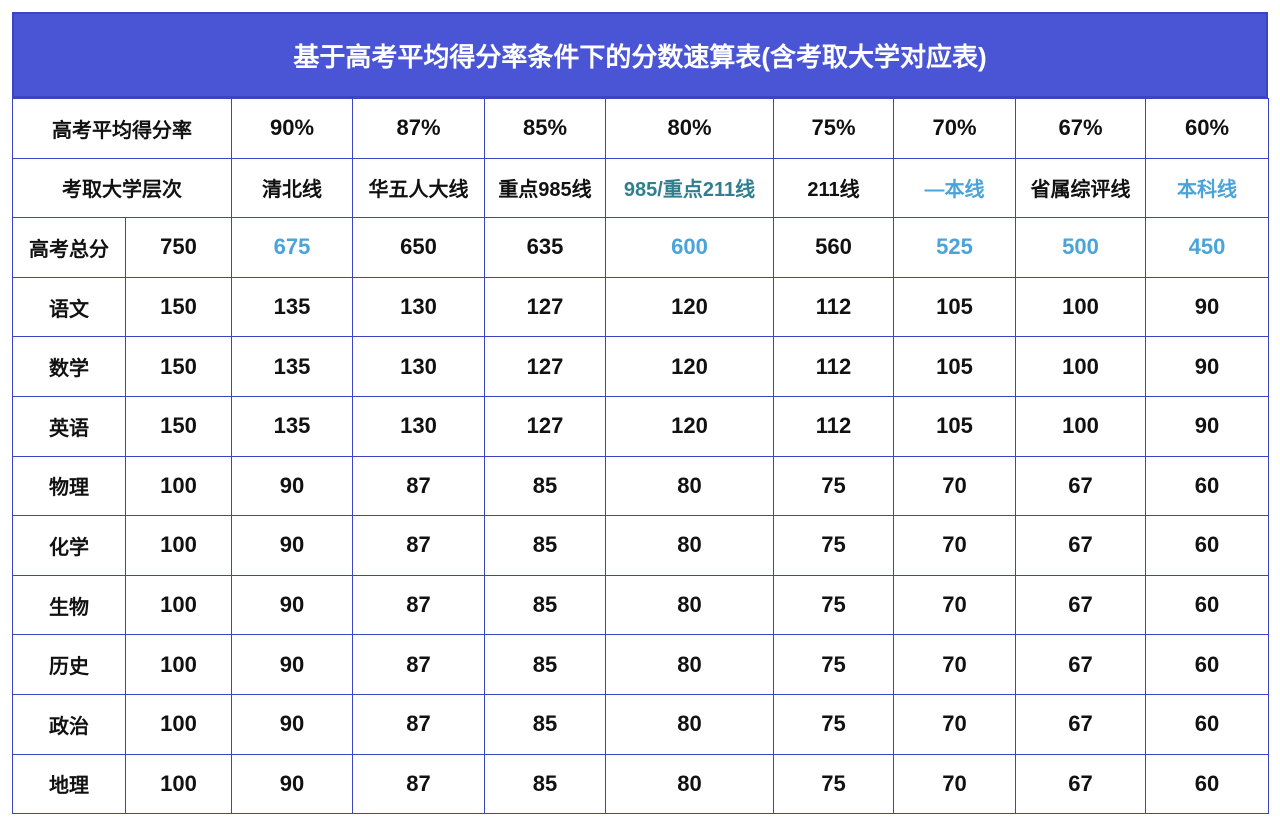 This screenshot has width=1280, height=832. I want to click on table-row: 物理 100 90 87 85 80 75 70 67 60, so click(640, 486).